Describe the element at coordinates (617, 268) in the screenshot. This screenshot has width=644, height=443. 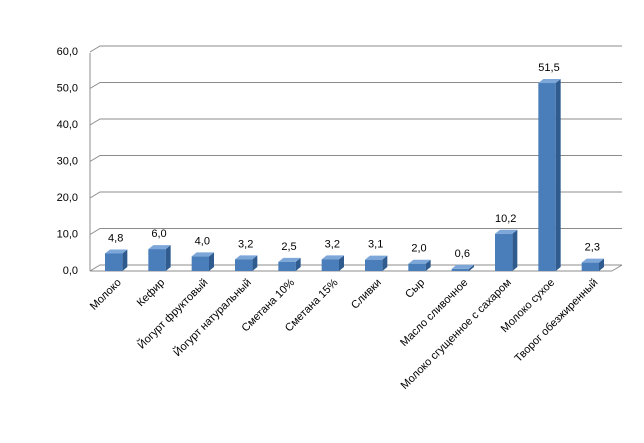
I see `floor-right` at that location.